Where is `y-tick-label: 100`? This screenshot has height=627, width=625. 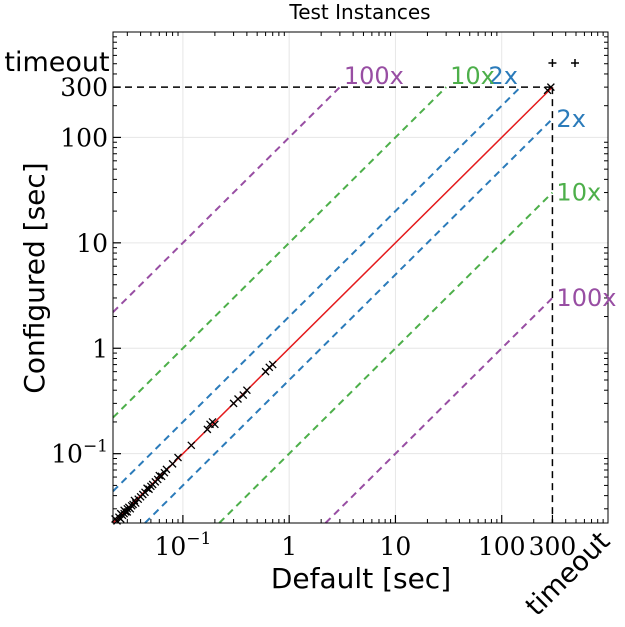 y-tick-label: 100 is located at coordinates (84, 137).